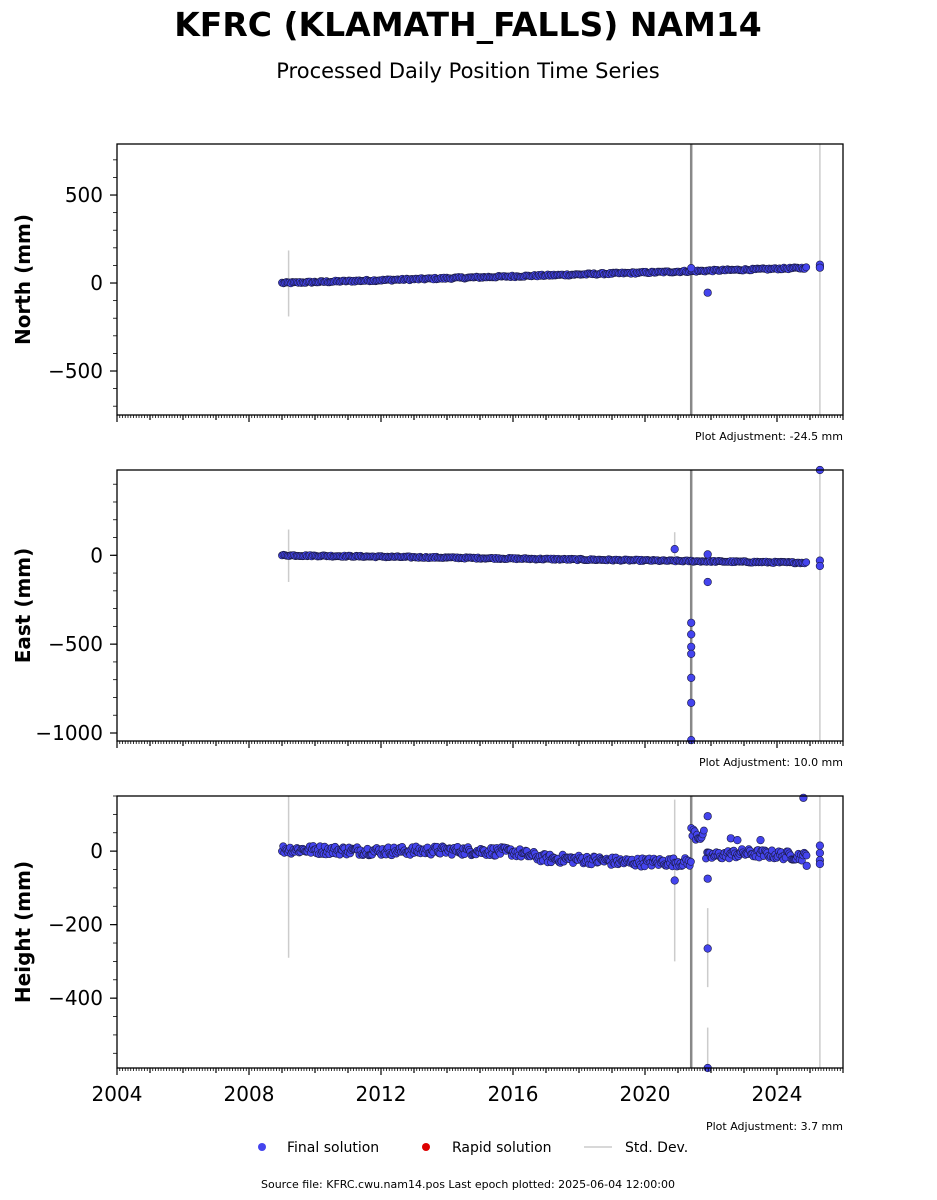  What do you see at coordinates (117, 1094) in the screenshot?
I see `height-x-tick-label: 2004` at bounding box center [117, 1094].